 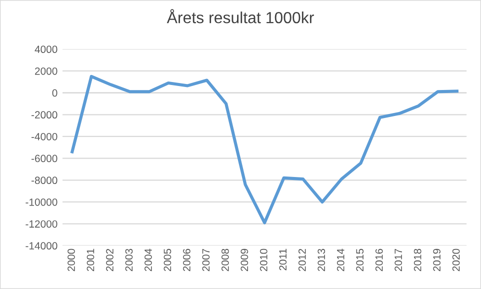 What do you see at coordinates (71, 260) in the screenshot?
I see `x-tick-label: 2000` at bounding box center [71, 260].